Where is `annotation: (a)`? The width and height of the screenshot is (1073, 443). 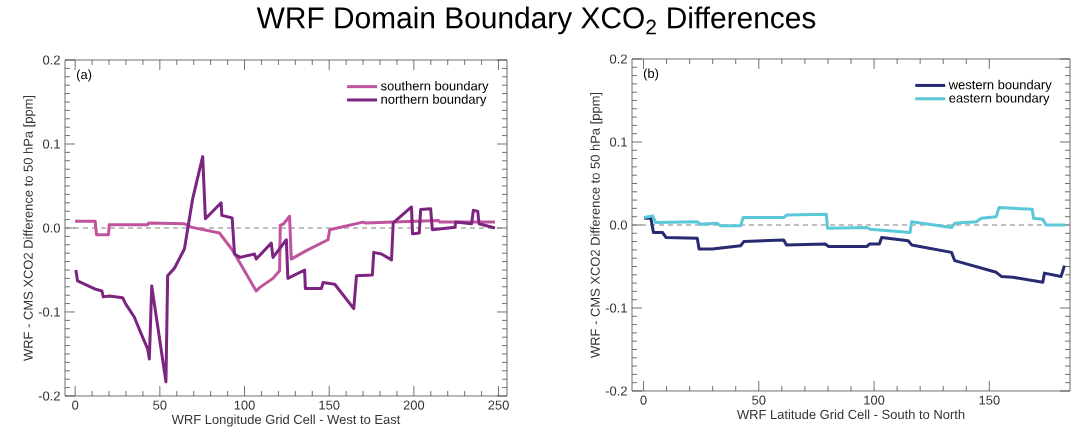
annotation: (a) is located at coordinates (84, 75).